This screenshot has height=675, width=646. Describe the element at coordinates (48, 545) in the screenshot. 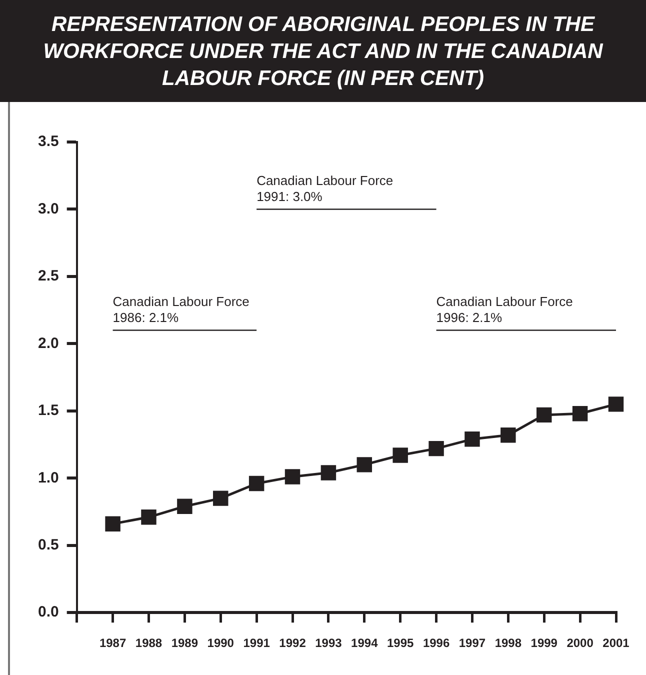

I see `y-tick-label: 0.5` at that location.